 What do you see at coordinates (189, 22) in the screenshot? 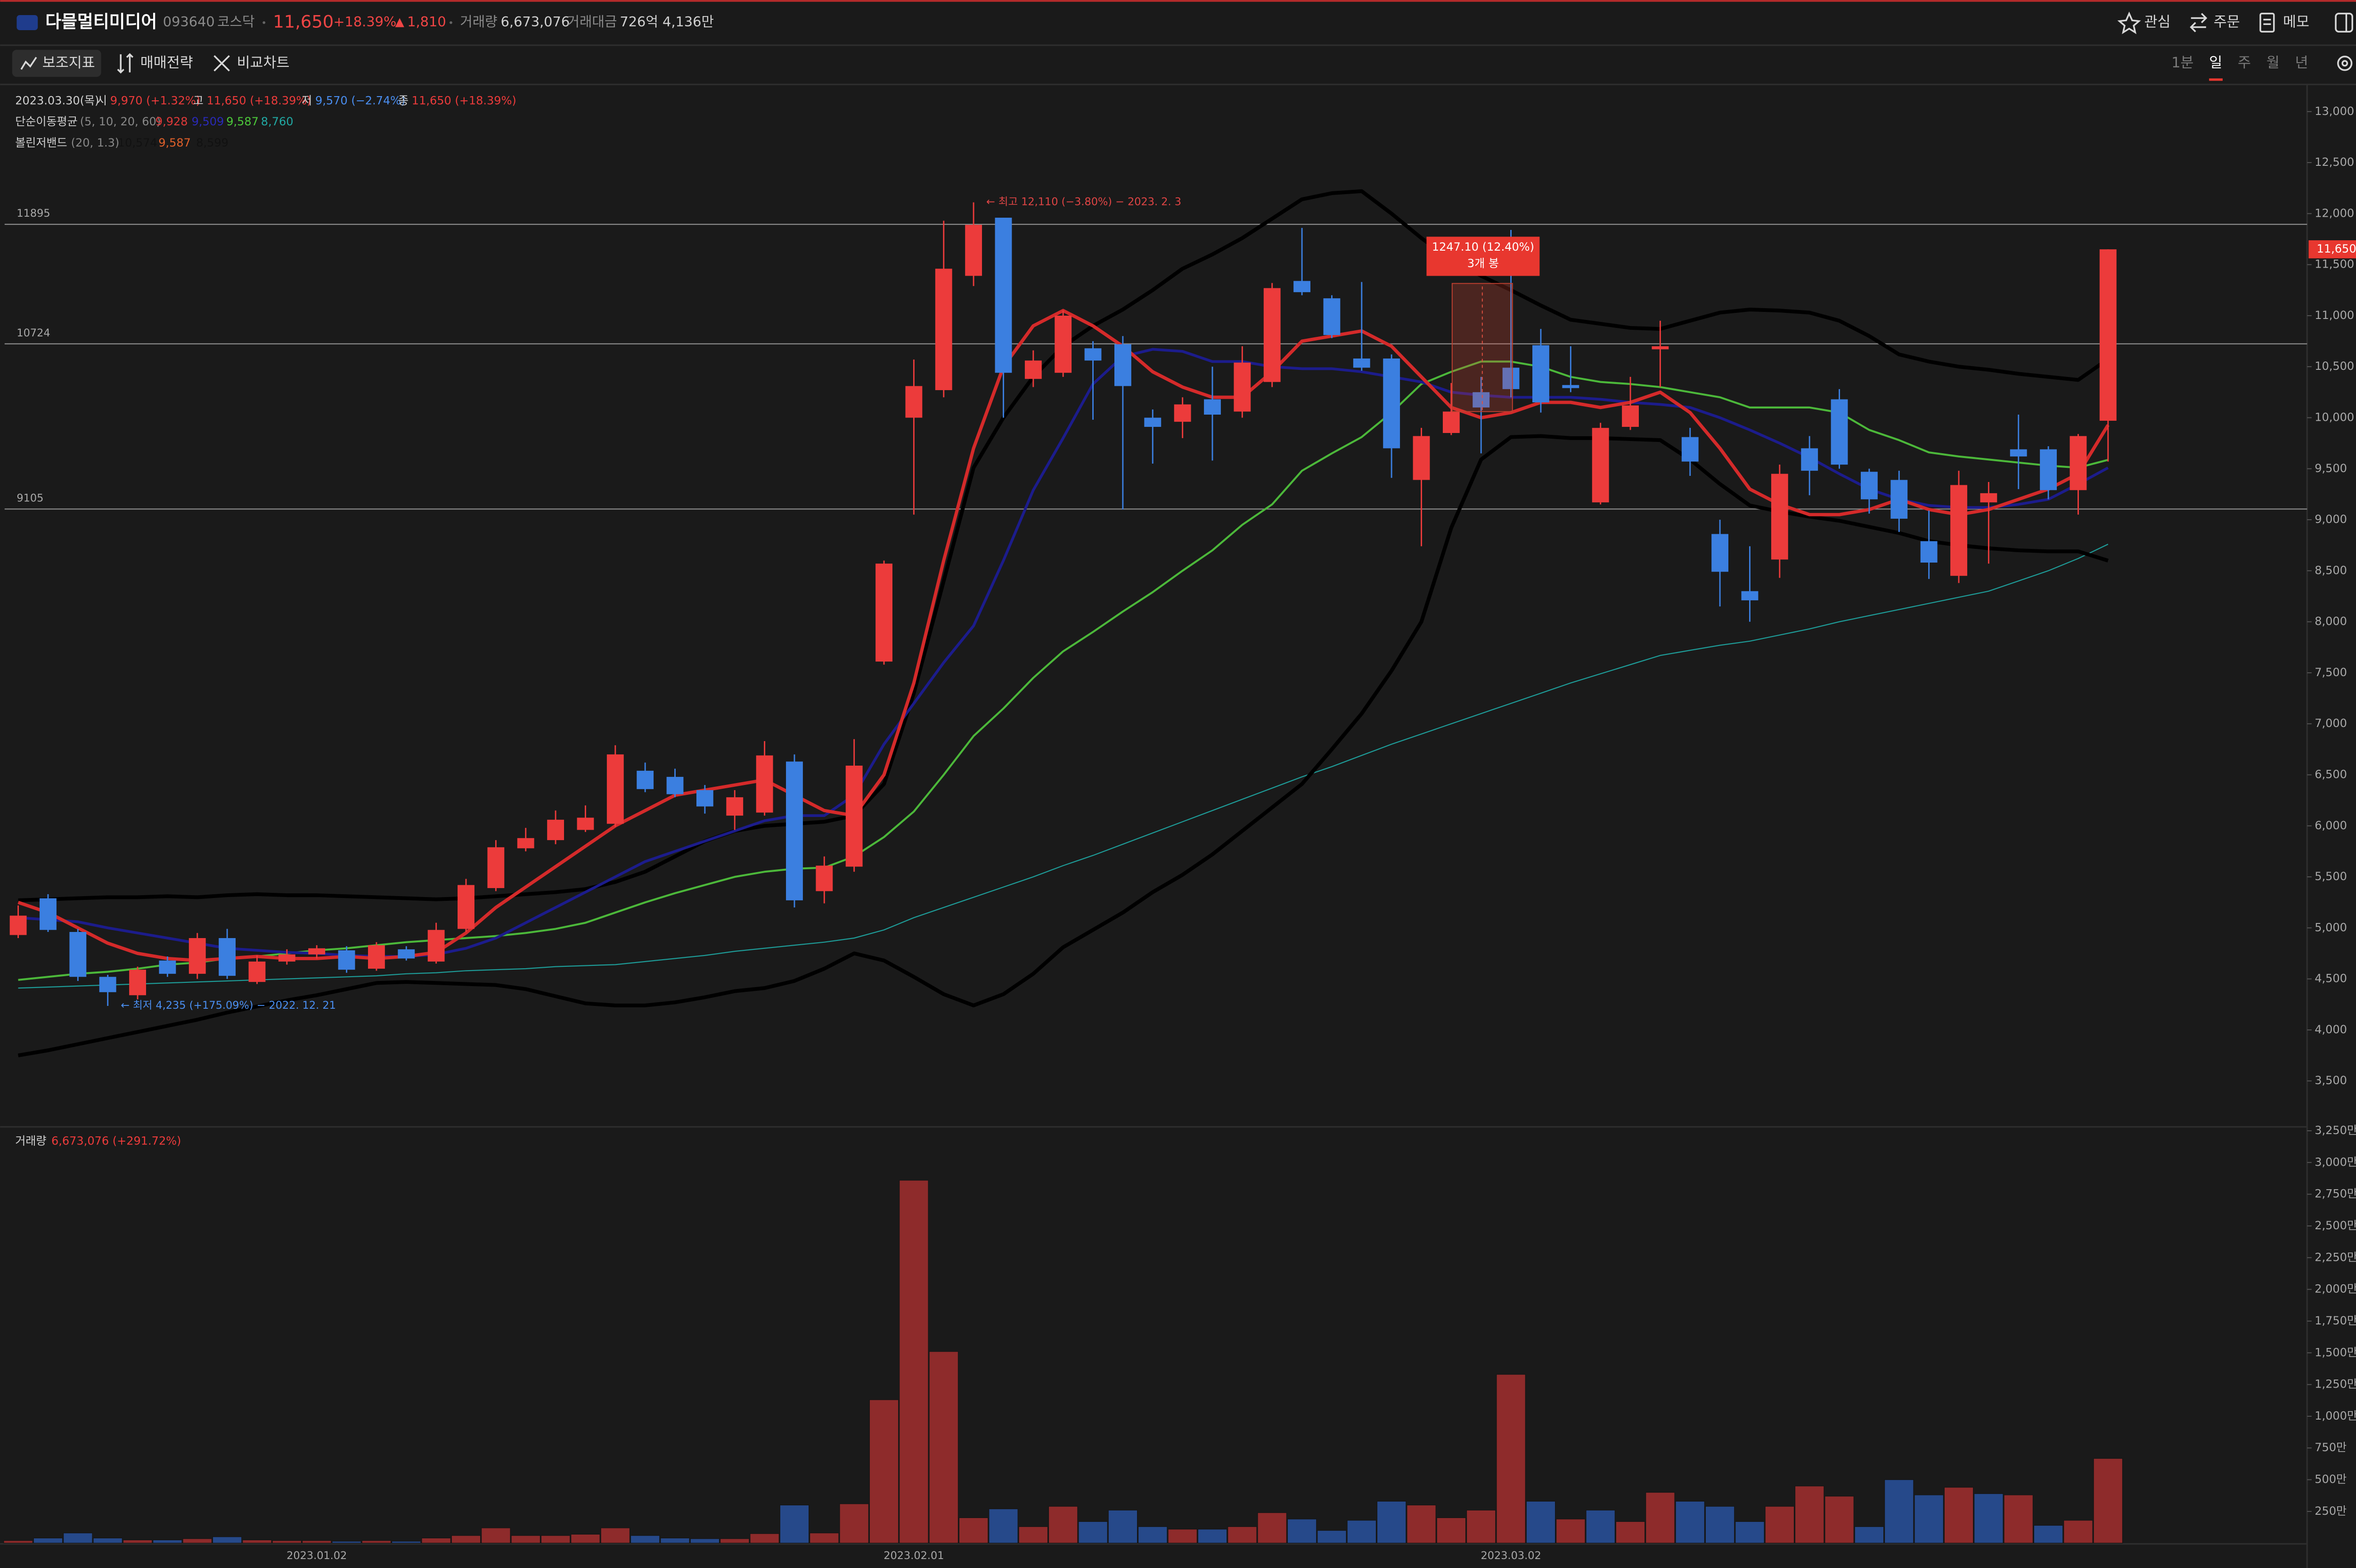
I see `stock-code: 093640` at bounding box center [189, 22].